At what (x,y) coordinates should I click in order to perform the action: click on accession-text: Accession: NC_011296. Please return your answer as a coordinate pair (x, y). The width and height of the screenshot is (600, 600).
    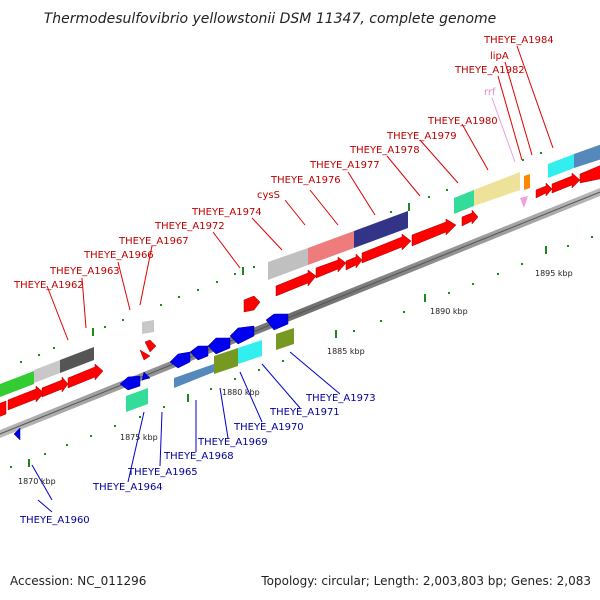
    Looking at the image, I should click on (78, 581).